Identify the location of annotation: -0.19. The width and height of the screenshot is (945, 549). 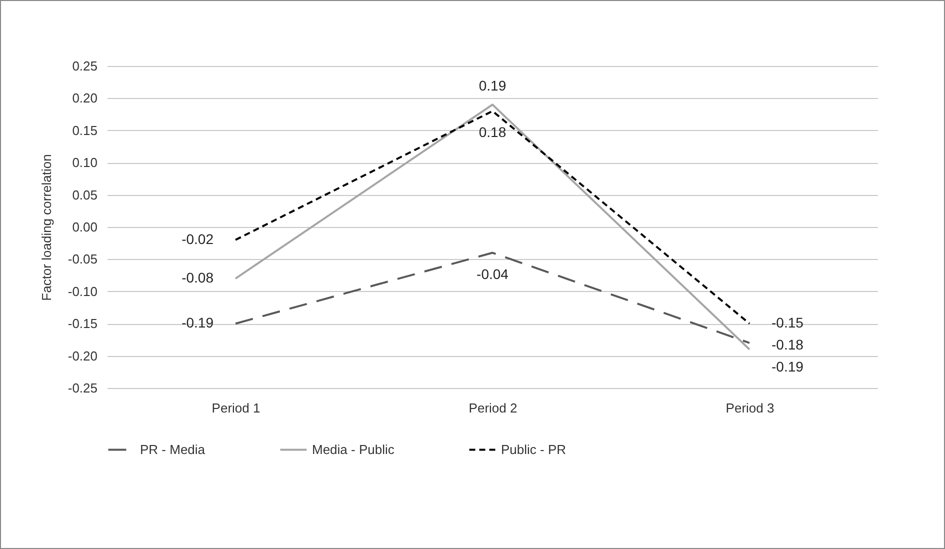
(198, 322).